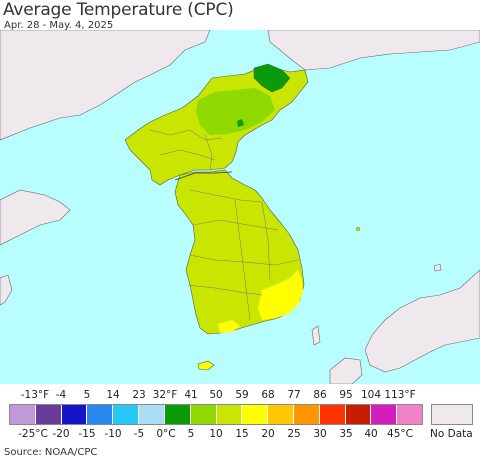 This screenshot has width=480, height=460. What do you see at coordinates (113, 434) in the screenshot?
I see `c-label: -10` at bounding box center [113, 434].